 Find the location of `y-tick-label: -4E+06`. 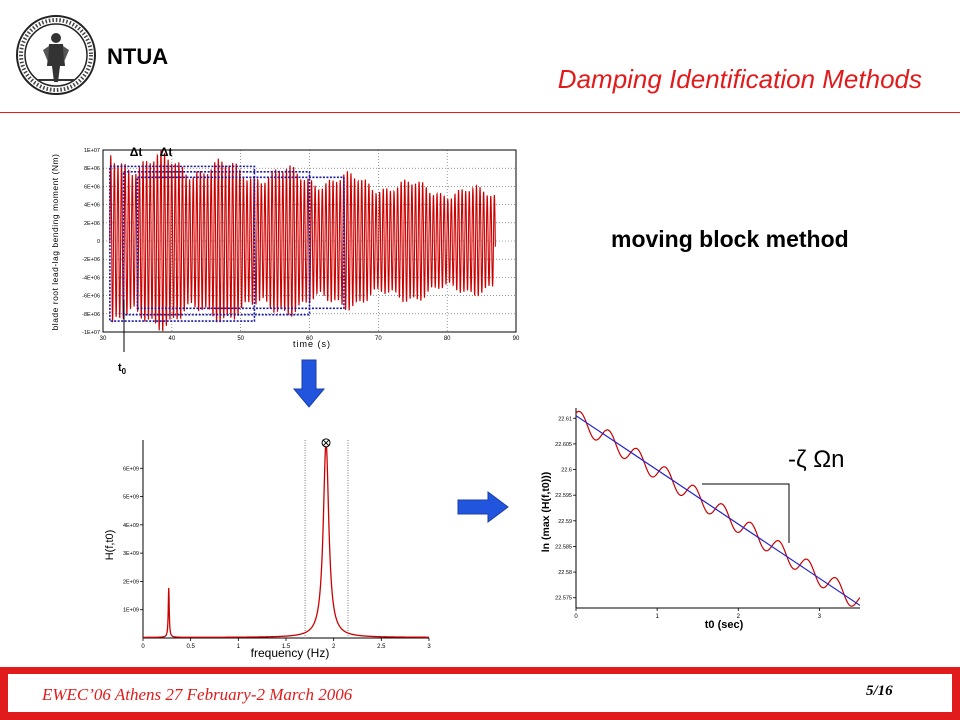

y-tick-label: -4E+06 is located at coordinates (91, 278).